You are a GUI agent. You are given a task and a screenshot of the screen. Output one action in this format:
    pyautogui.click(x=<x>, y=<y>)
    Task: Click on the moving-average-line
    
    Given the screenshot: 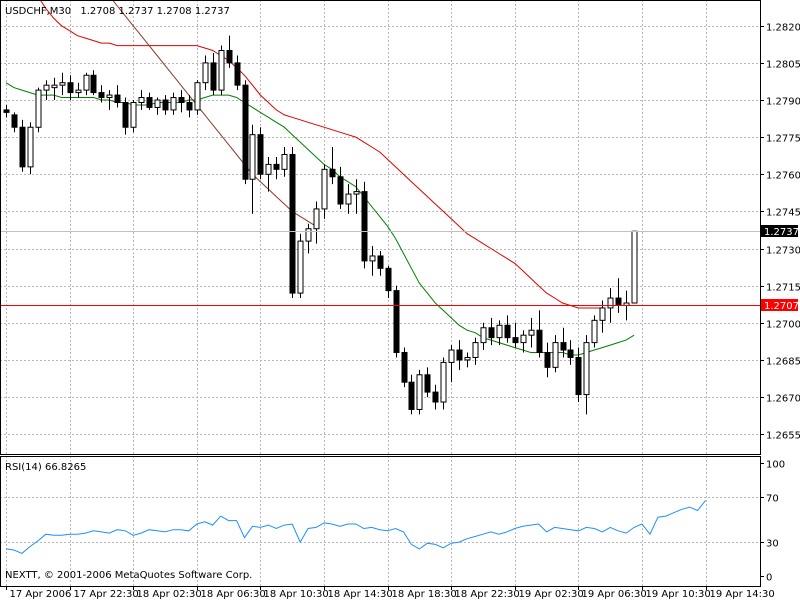 What is the action you would take?
    pyautogui.click(x=214, y=113)
    